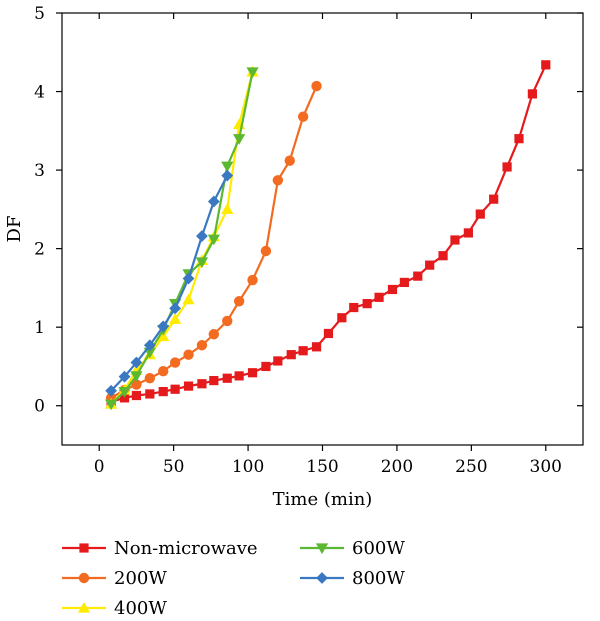  What do you see at coordinates (233, 578) in the screenshot?
I see `legend: Non-microwave 200W 400W 600W 800W` at bounding box center [233, 578].